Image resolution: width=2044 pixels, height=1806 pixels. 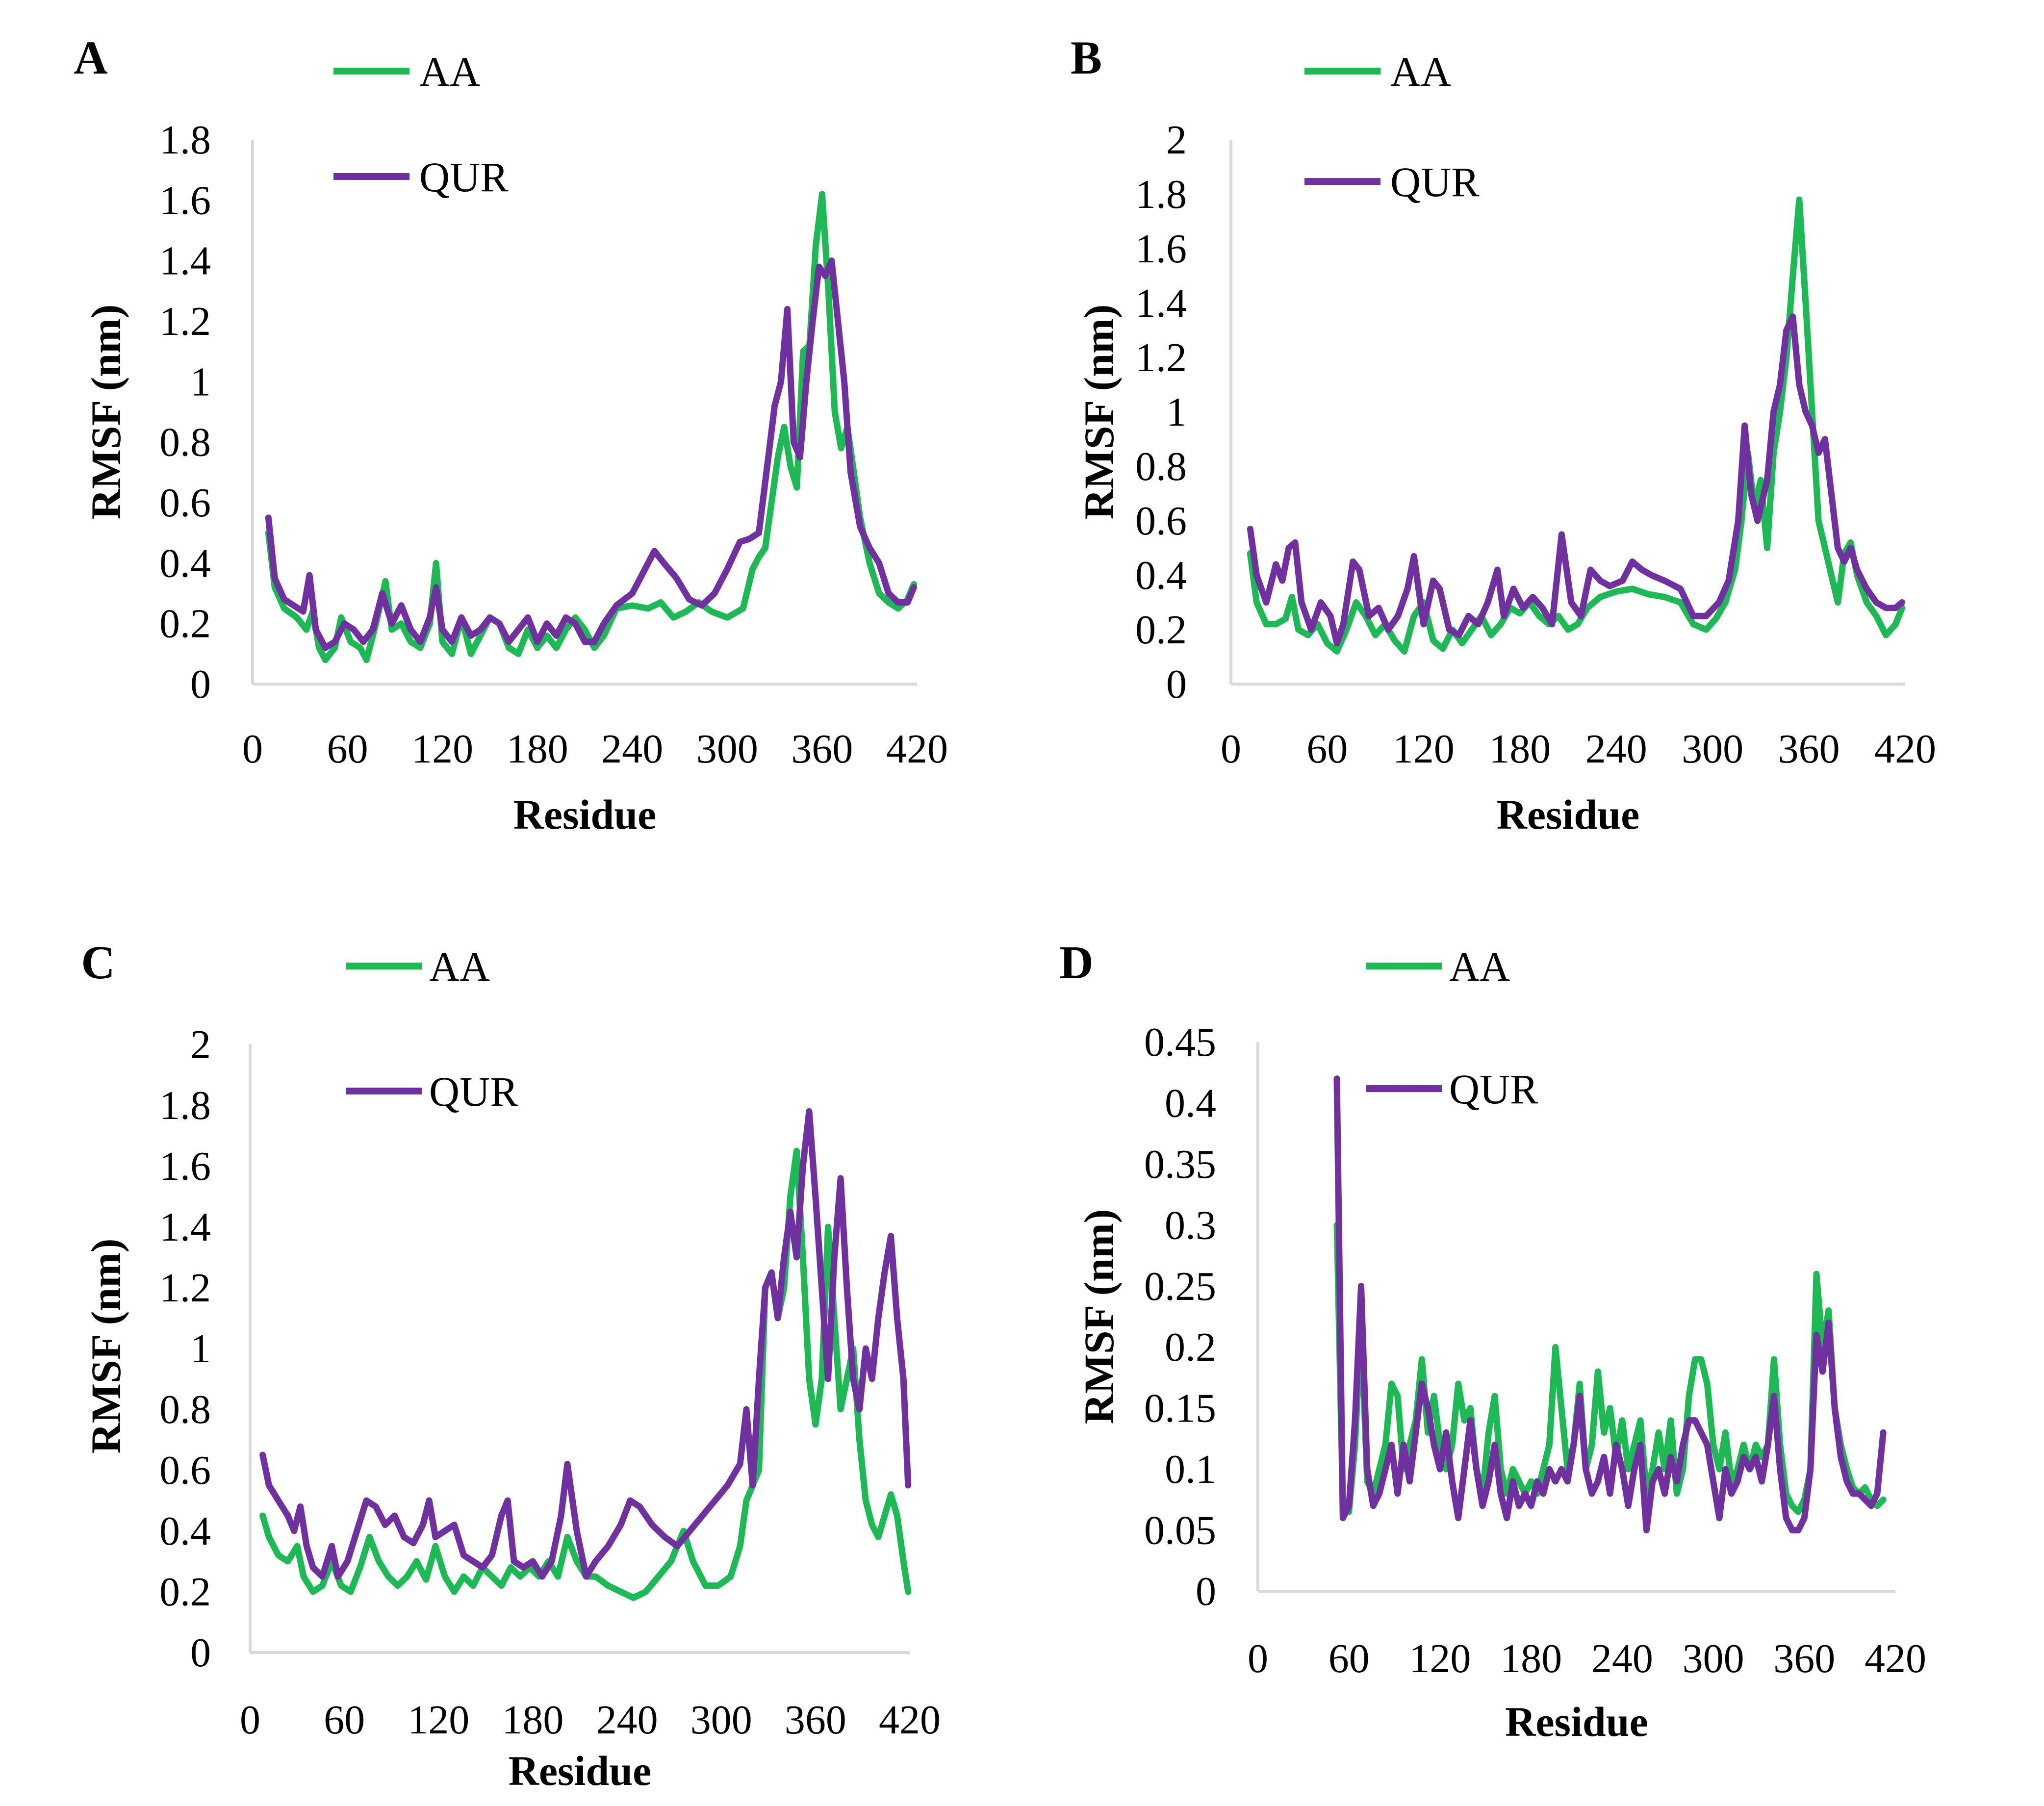 I want to click on y-tick-label: 0.35, so click(x=1180, y=1164).